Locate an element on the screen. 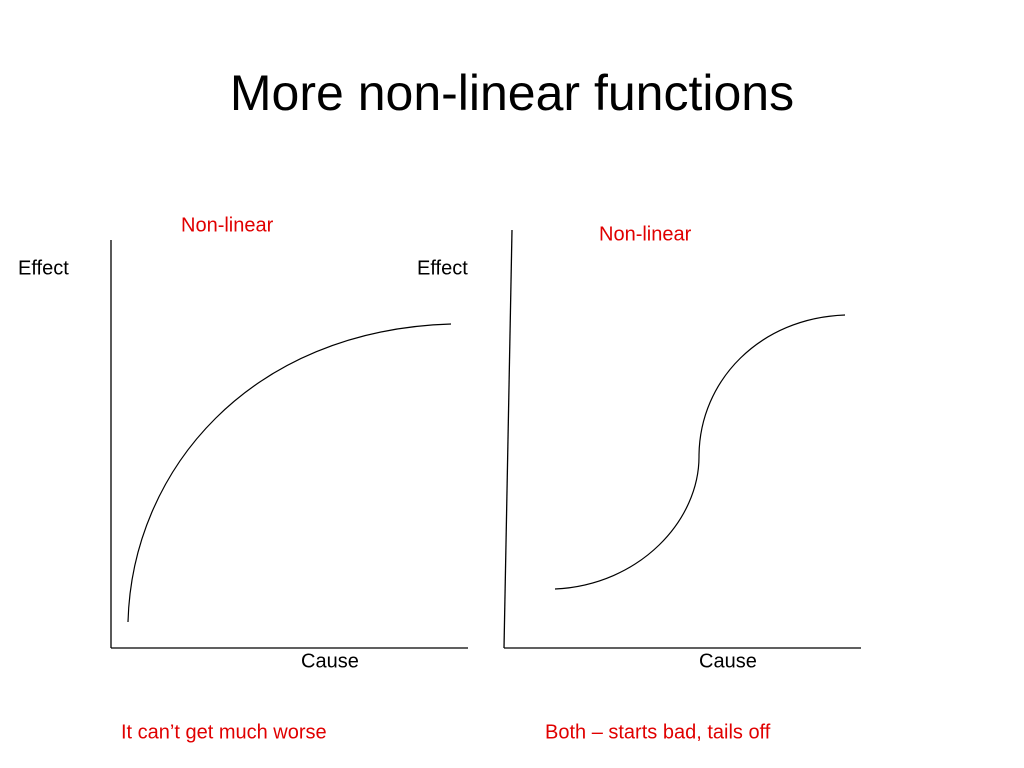 This screenshot has height=768, width=1024. slide-title: More non-linear functions is located at coordinates (512, 93).